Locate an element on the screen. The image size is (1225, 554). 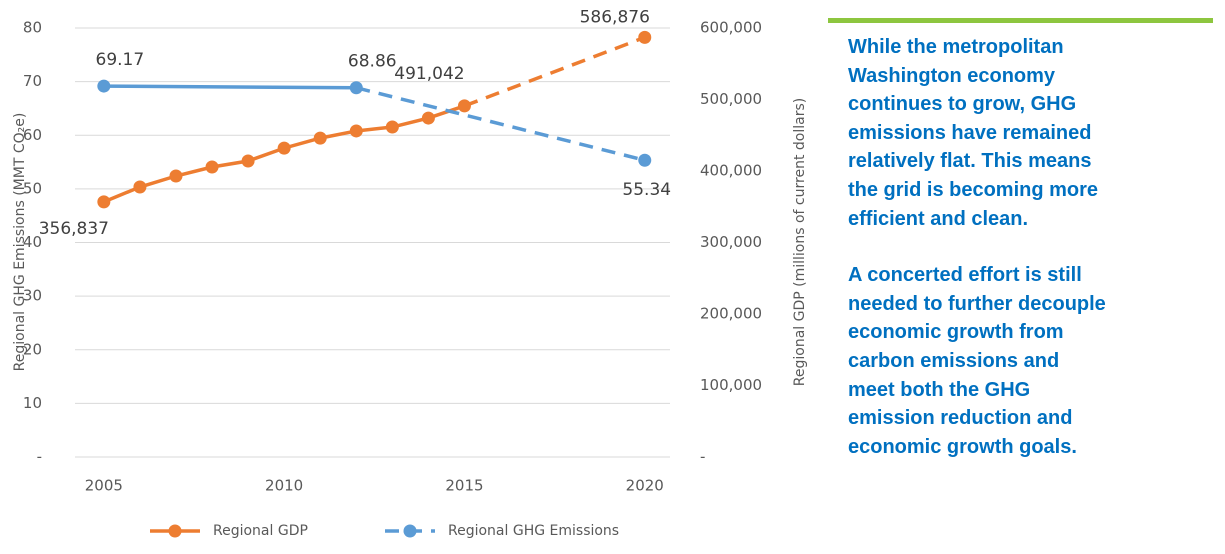
data-label: 491,042 is located at coordinates (429, 74).